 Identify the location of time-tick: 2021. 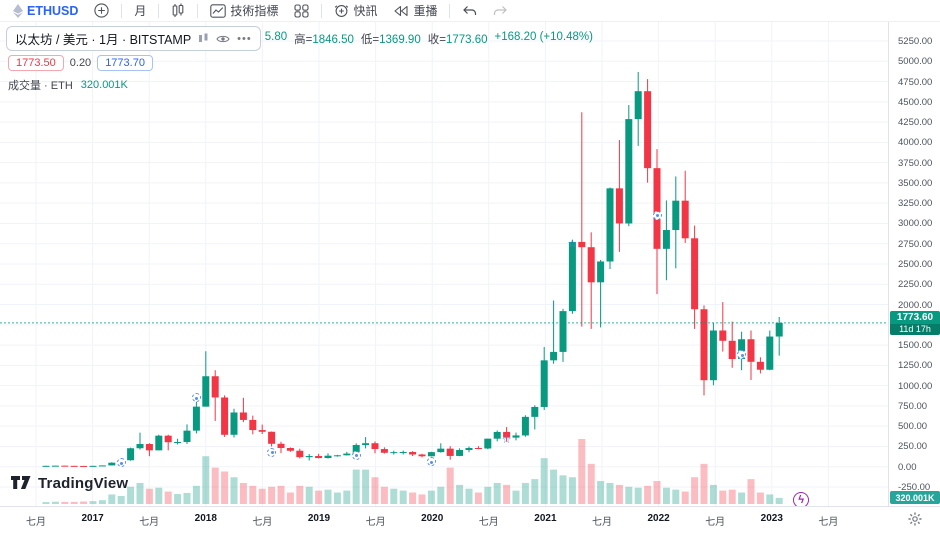
(545, 518).